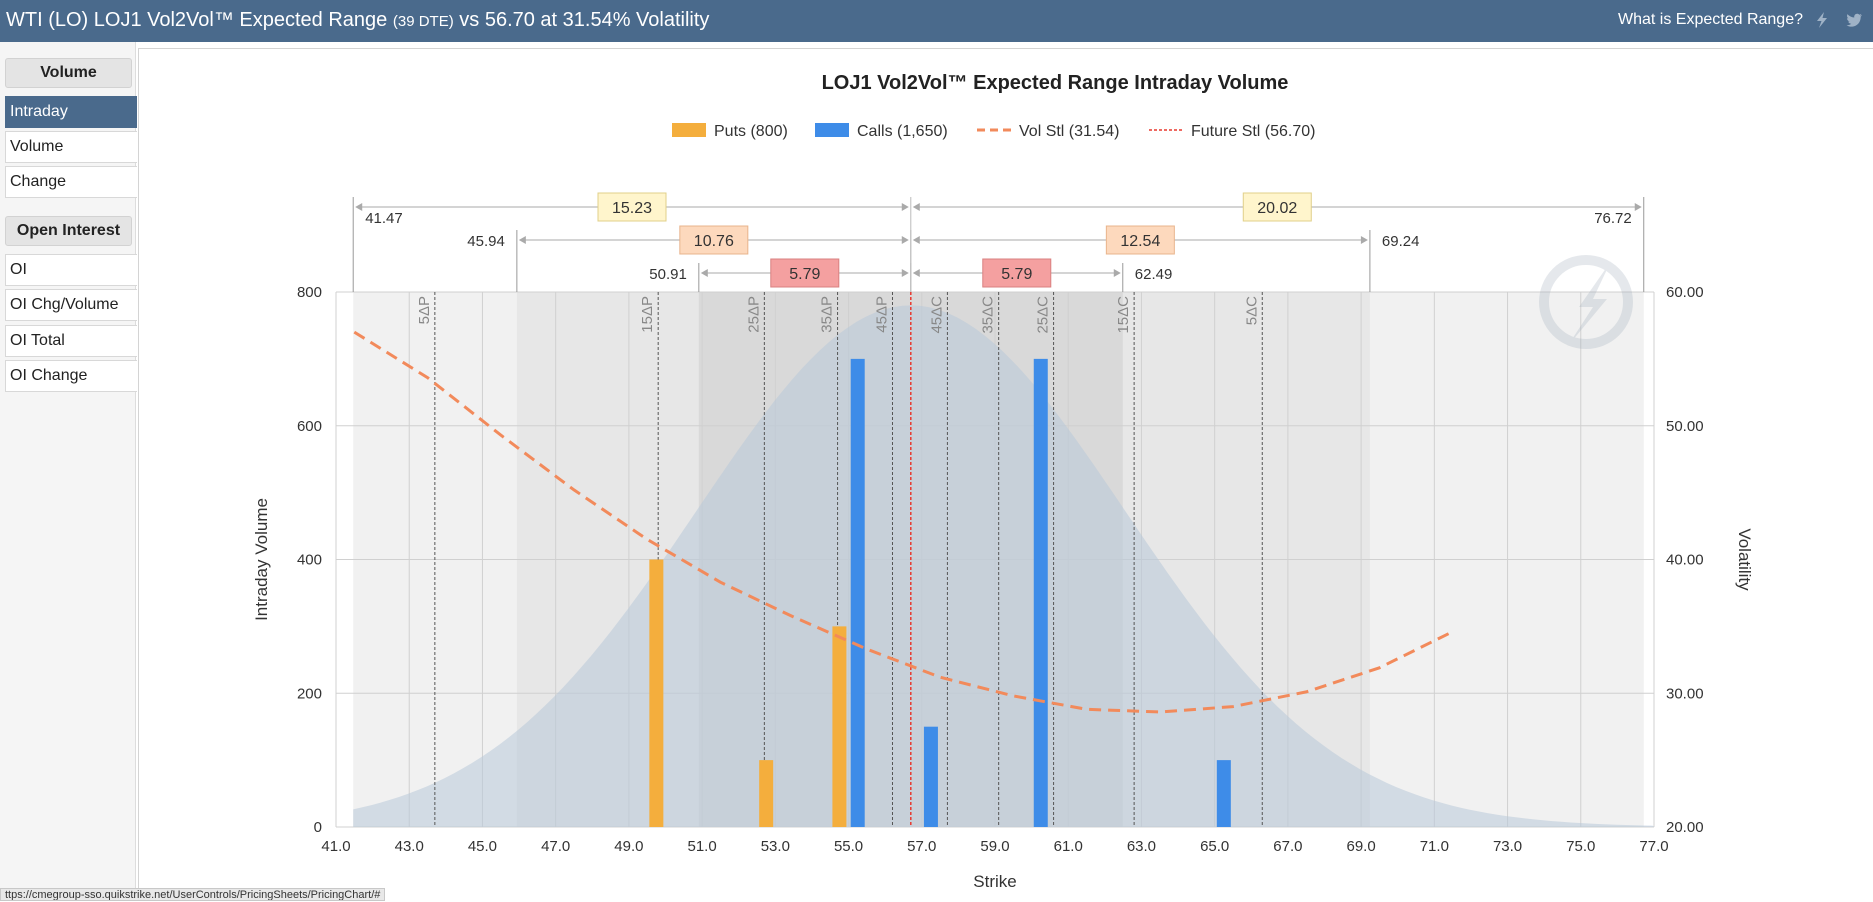 The width and height of the screenshot is (1873, 902). I want to click on expected-range-bracket-2-arrow-center-right, so click(916, 240).